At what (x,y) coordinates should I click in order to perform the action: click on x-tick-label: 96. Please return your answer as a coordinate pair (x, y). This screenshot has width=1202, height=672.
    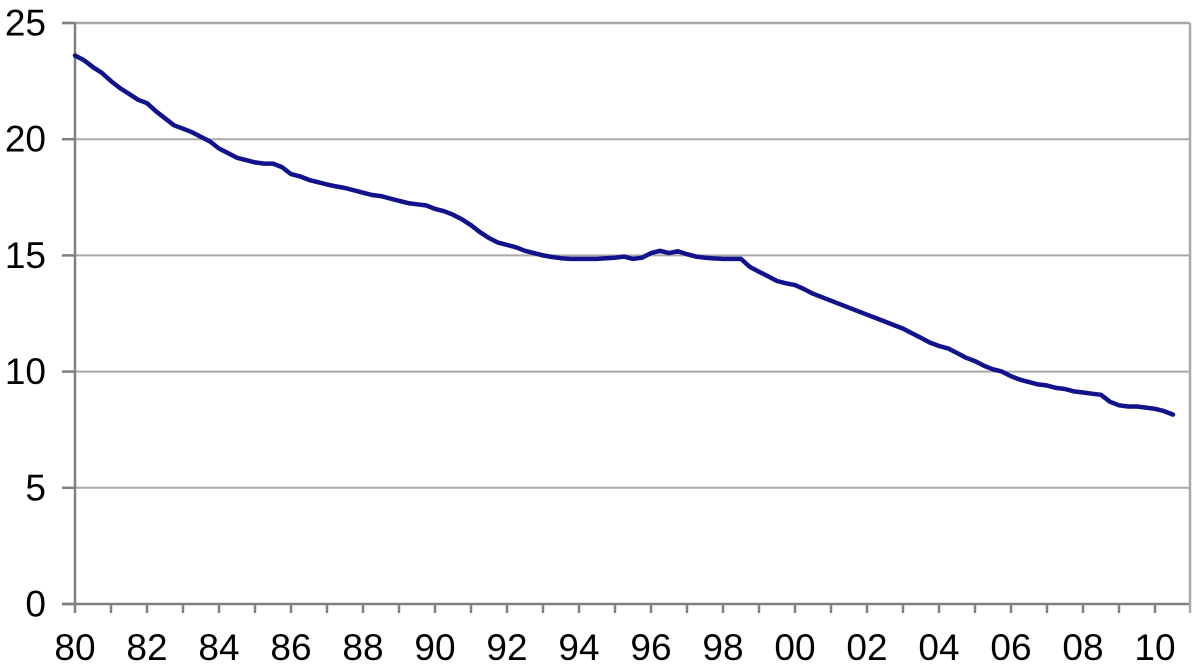
    Looking at the image, I should click on (650, 647).